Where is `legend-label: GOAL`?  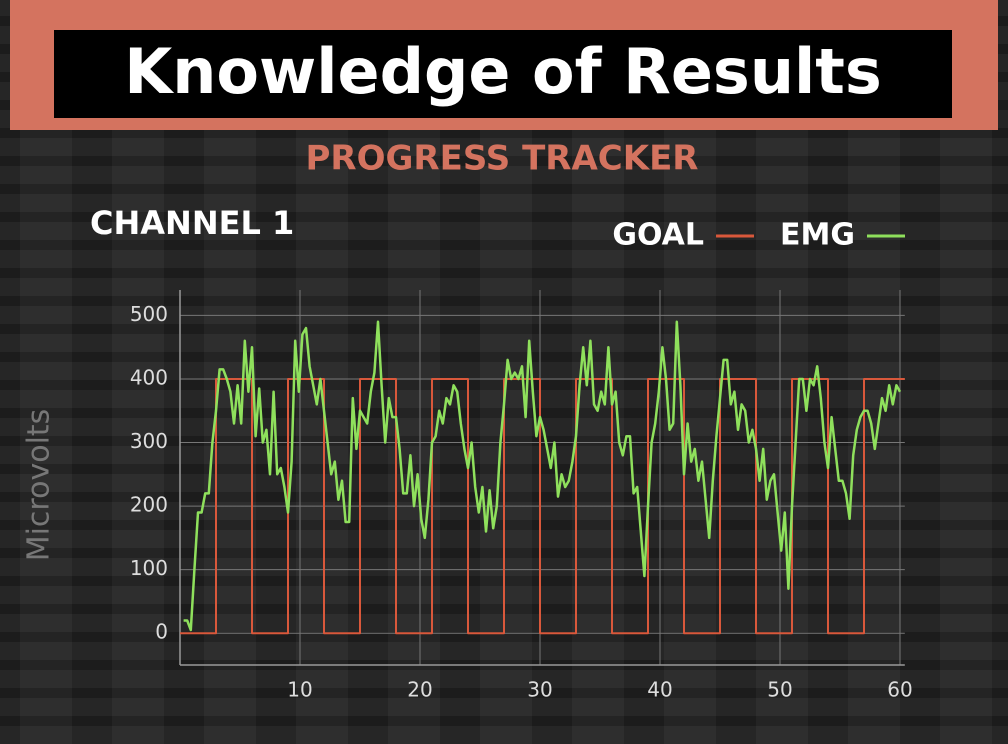
legend-label: GOAL is located at coordinates (658, 235).